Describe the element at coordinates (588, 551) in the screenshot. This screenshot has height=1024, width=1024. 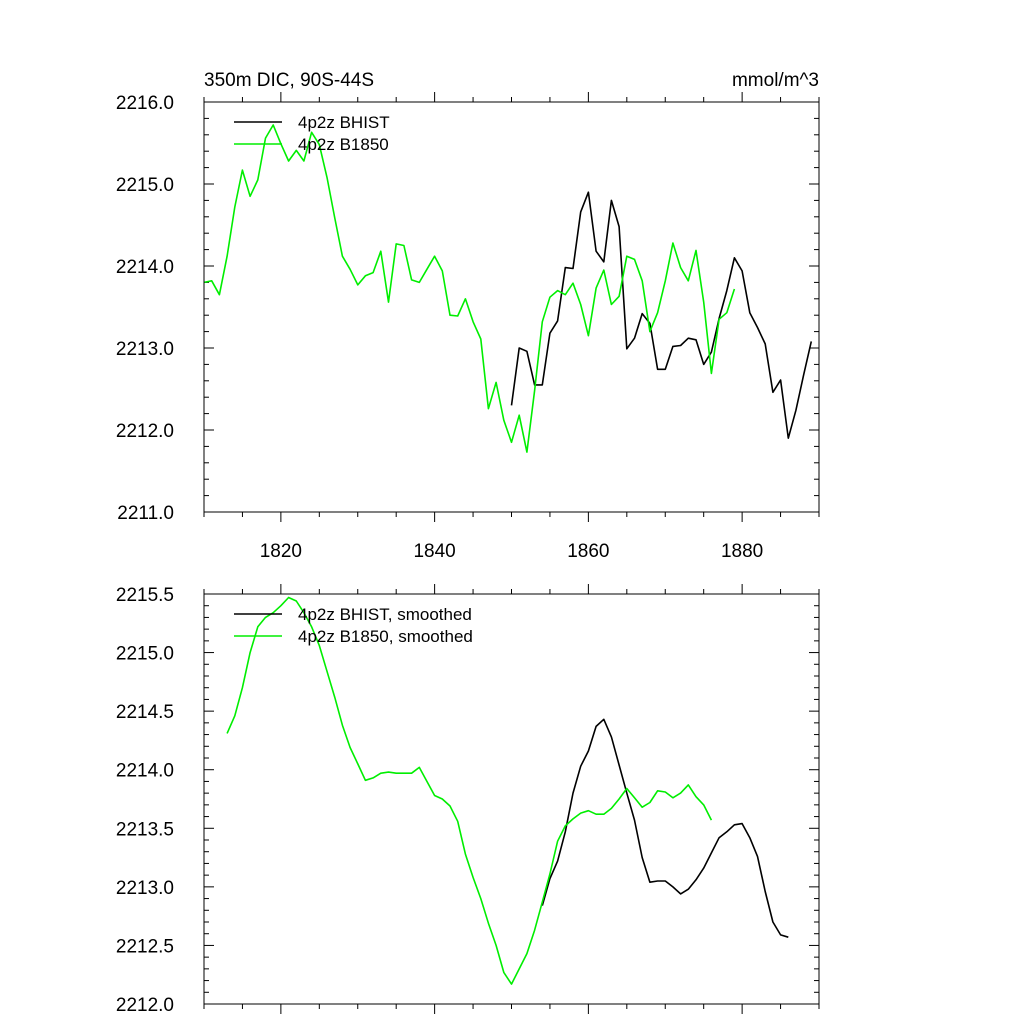
I see `x-tick-label: 1860` at that location.